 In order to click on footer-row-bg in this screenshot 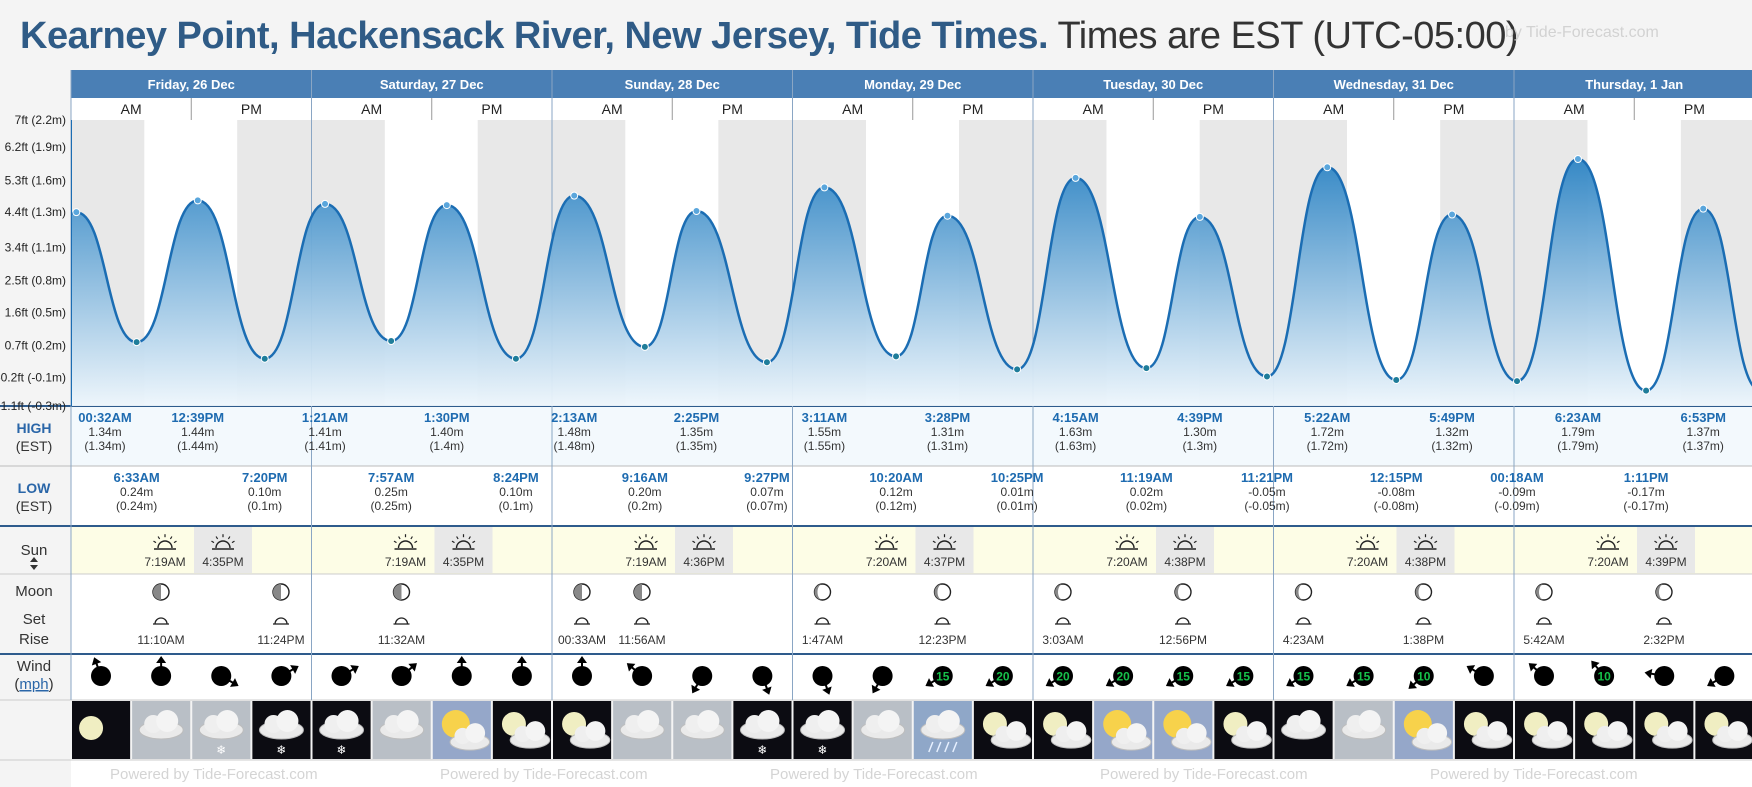, I will do `click(911, 773)`.